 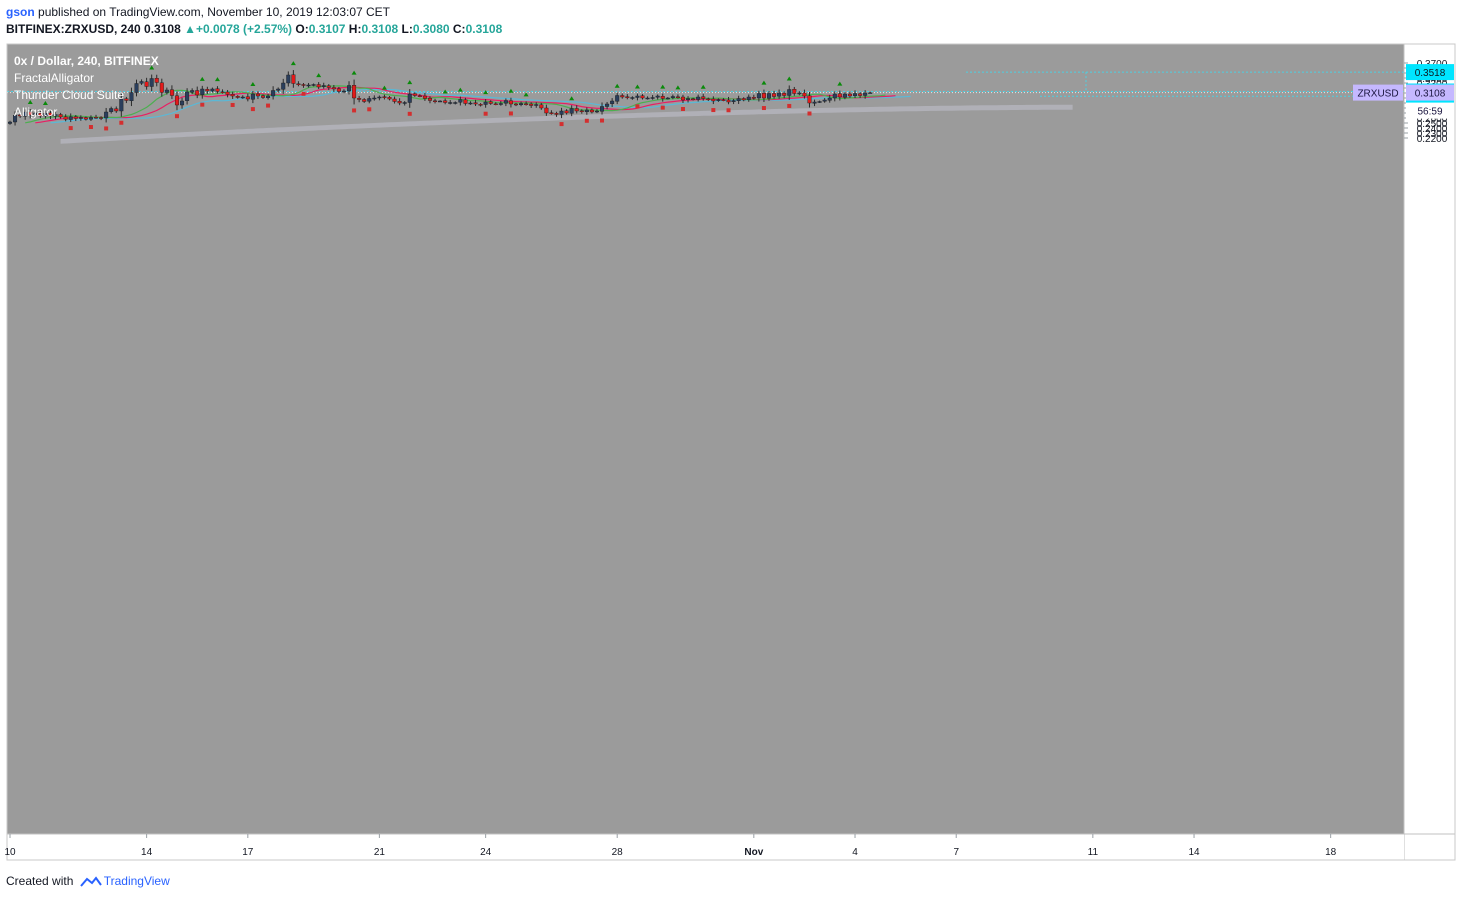 What do you see at coordinates (566, 124) in the screenshot?
I see `cloud-band` at bounding box center [566, 124].